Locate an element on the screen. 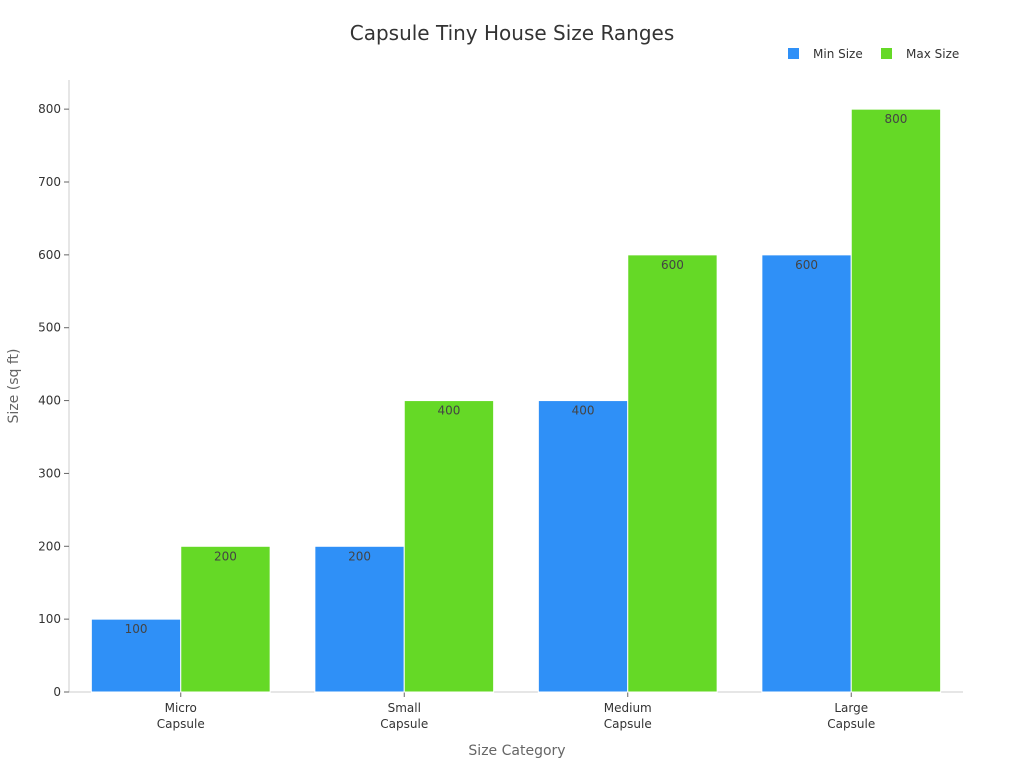 The height and width of the screenshot is (768, 1024). y-tick-label: 100 is located at coordinates (49, 619).